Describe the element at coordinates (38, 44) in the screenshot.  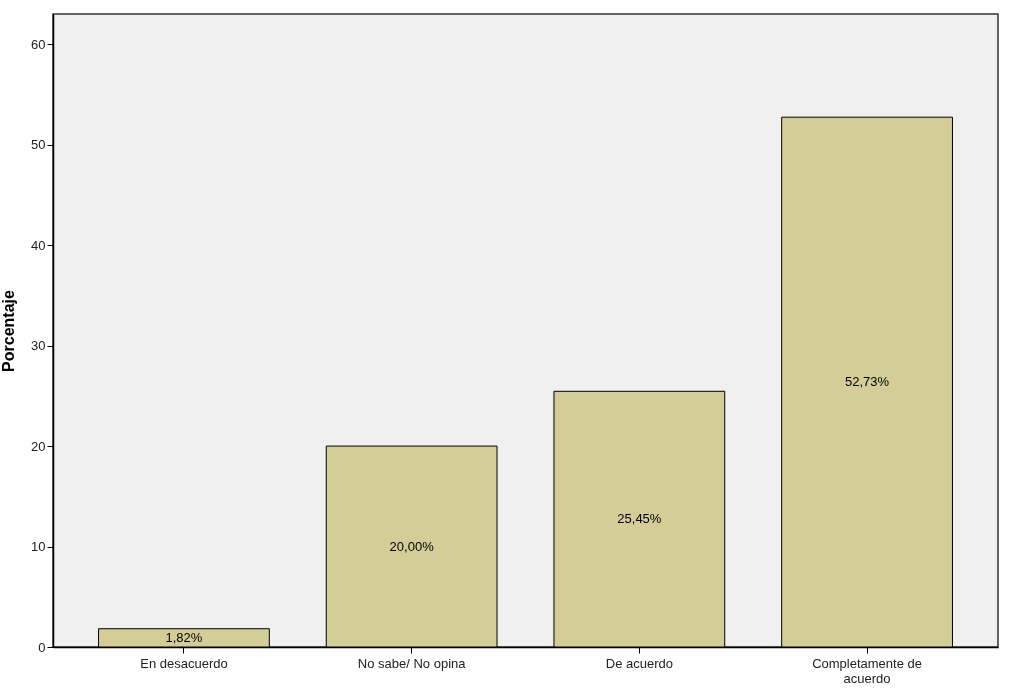
I see `y-tick-label: 60` at that location.